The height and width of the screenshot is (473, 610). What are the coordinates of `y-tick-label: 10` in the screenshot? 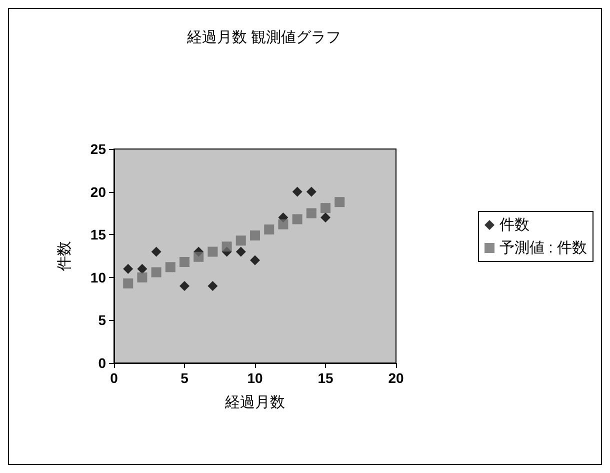 It's located at (98, 277).